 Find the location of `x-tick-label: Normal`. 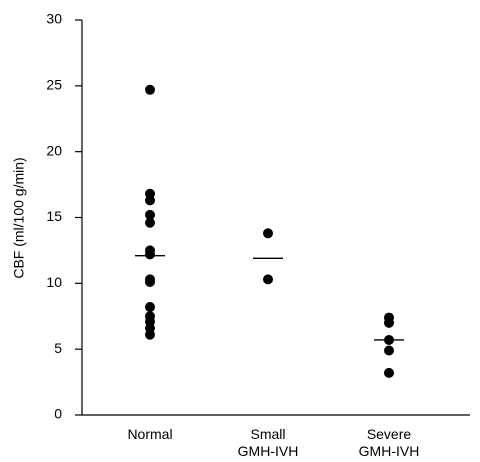

x-tick-label: Normal is located at coordinates (150, 434).